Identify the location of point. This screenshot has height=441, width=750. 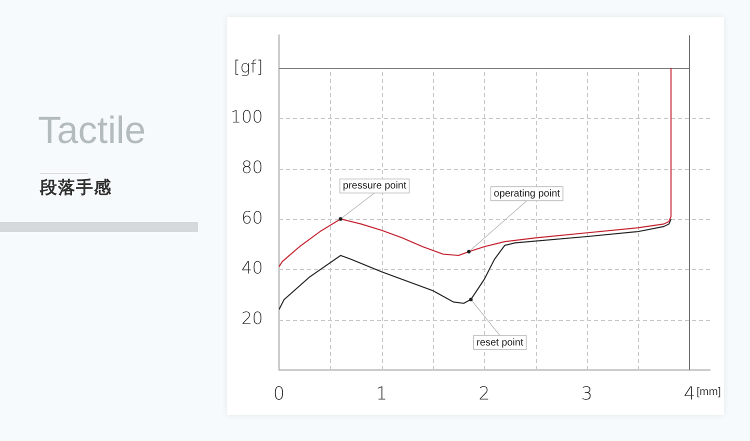
(471, 300).